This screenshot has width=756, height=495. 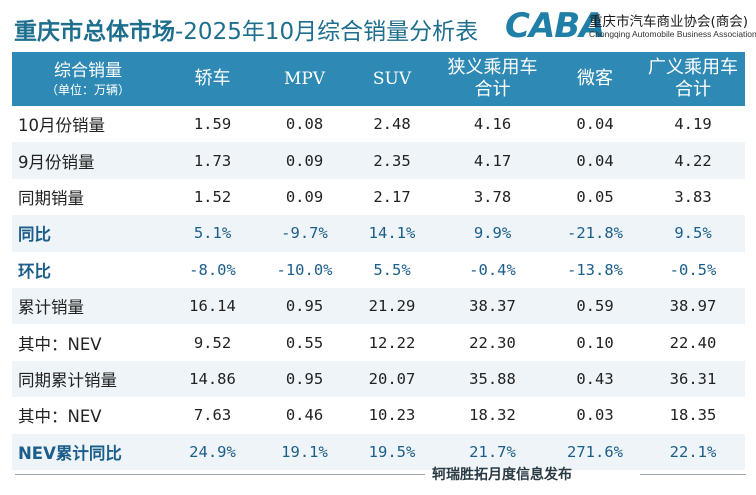 I want to click on col-header-line1: 广义乘用车, so click(x=693, y=67).